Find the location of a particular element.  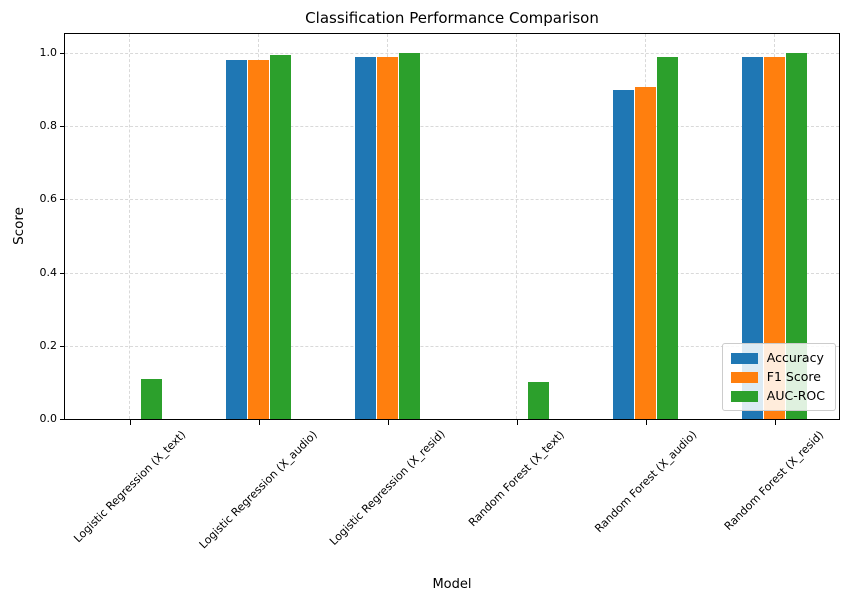

y-axis-title: Score is located at coordinates (19, 226).